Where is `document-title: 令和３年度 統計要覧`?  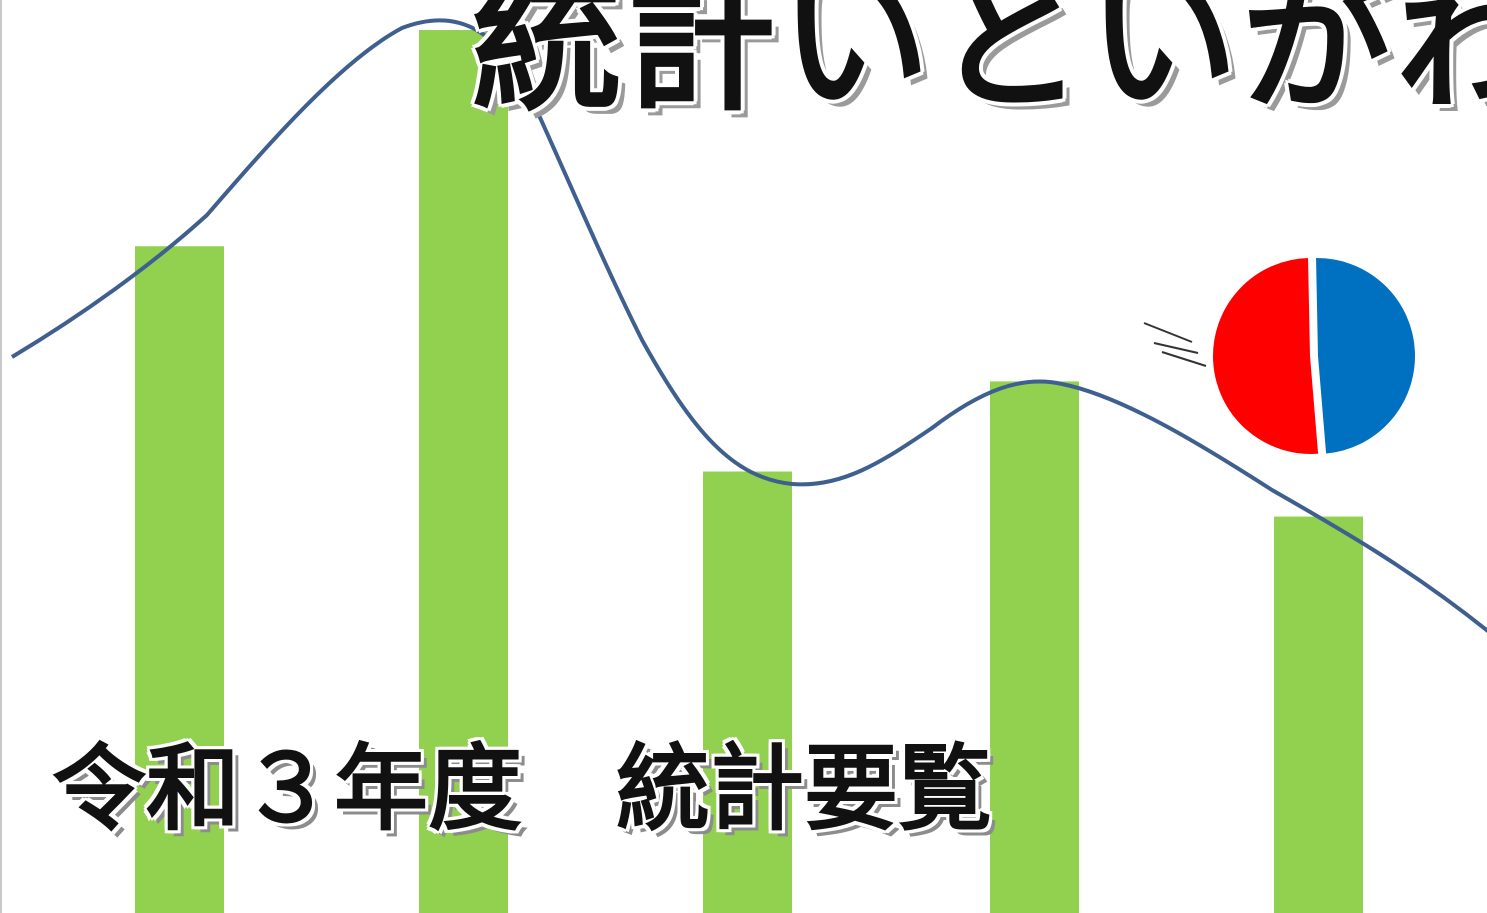
document-title: 令和３年度 統計要覧 is located at coordinates (522, 789).